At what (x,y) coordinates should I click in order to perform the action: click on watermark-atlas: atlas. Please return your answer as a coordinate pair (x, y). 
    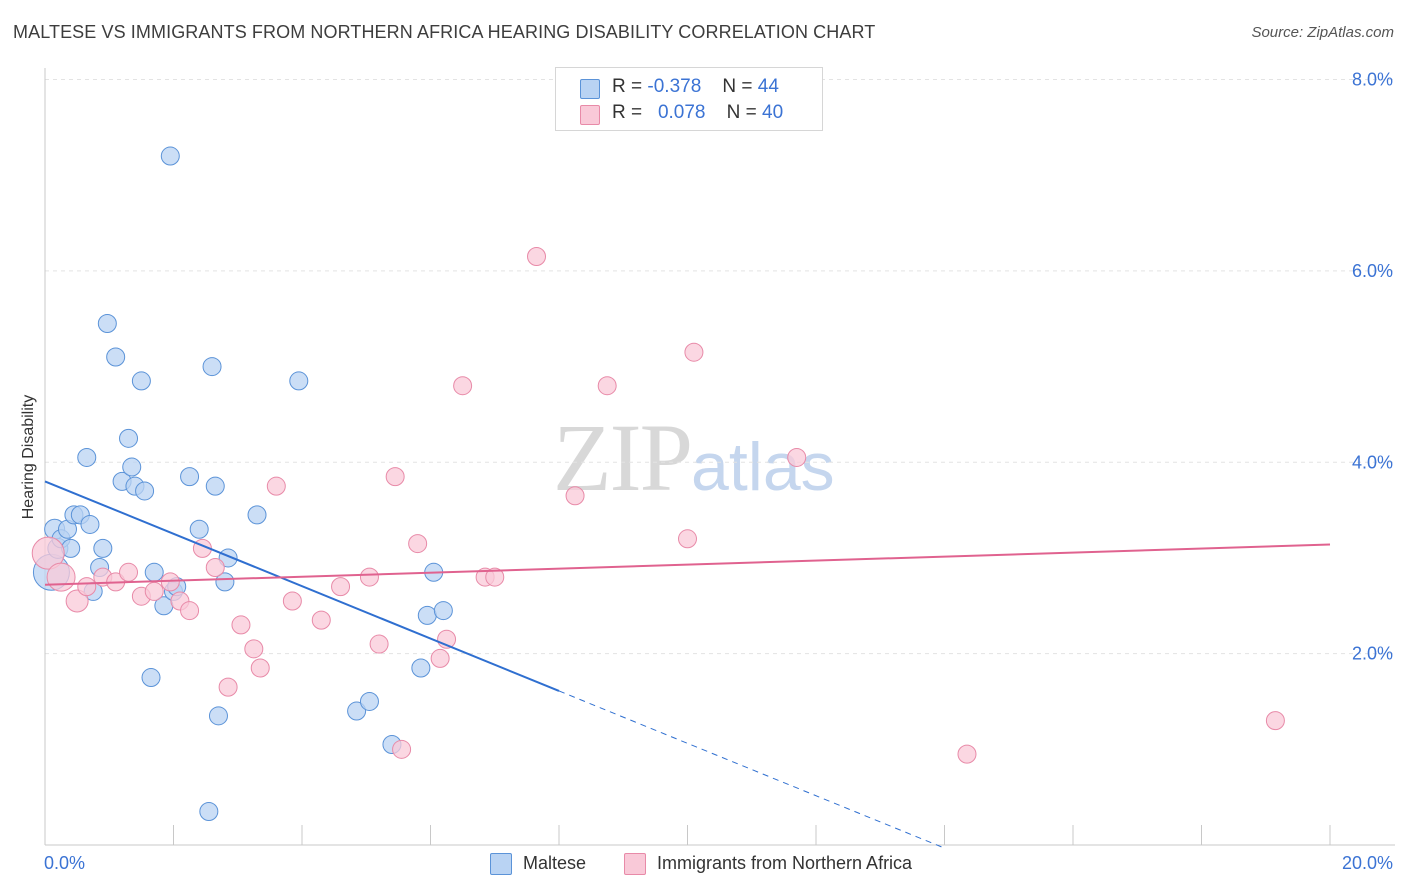
    Looking at the image, I should click on (763, 467).